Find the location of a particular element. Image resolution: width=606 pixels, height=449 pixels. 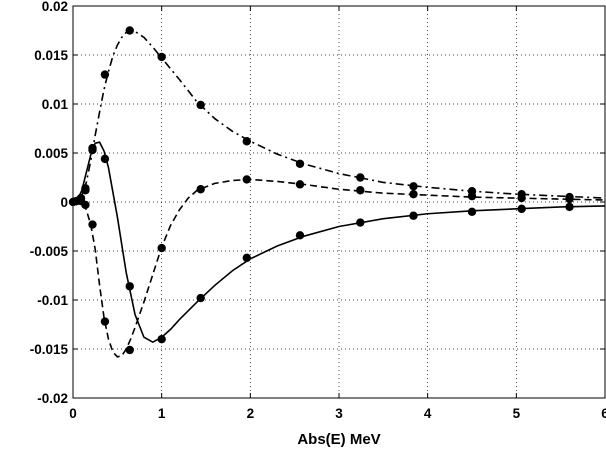

y-tick-label: 0 is located at coordinates (64, 202).